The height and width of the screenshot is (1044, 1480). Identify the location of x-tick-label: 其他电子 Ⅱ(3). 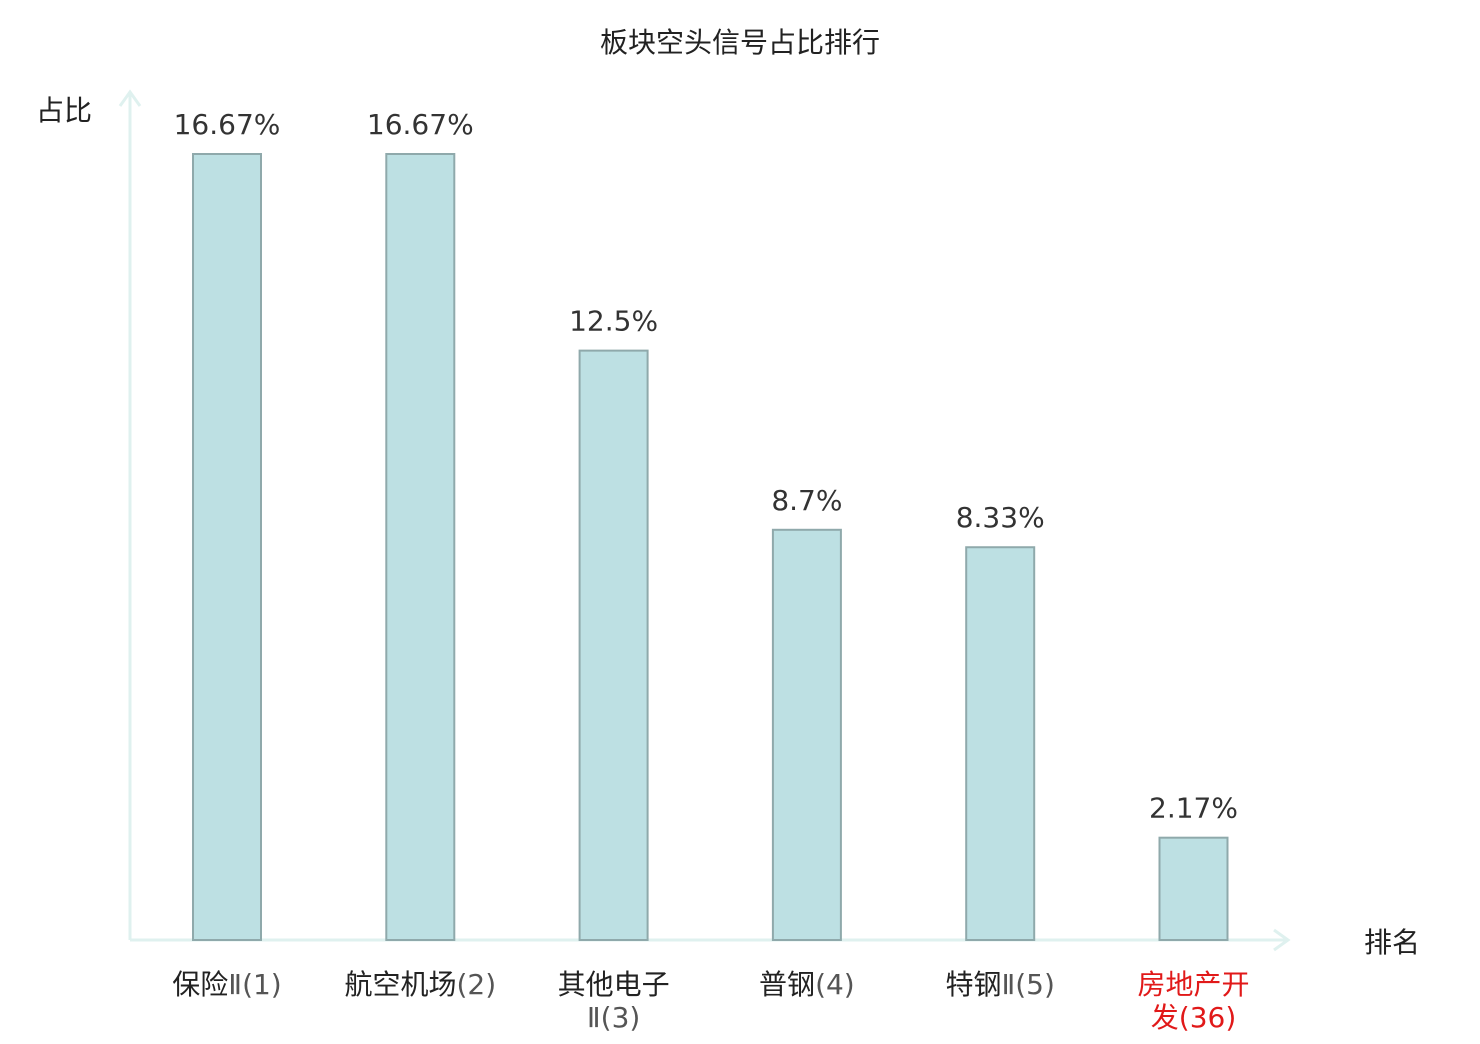
(614, 1001).